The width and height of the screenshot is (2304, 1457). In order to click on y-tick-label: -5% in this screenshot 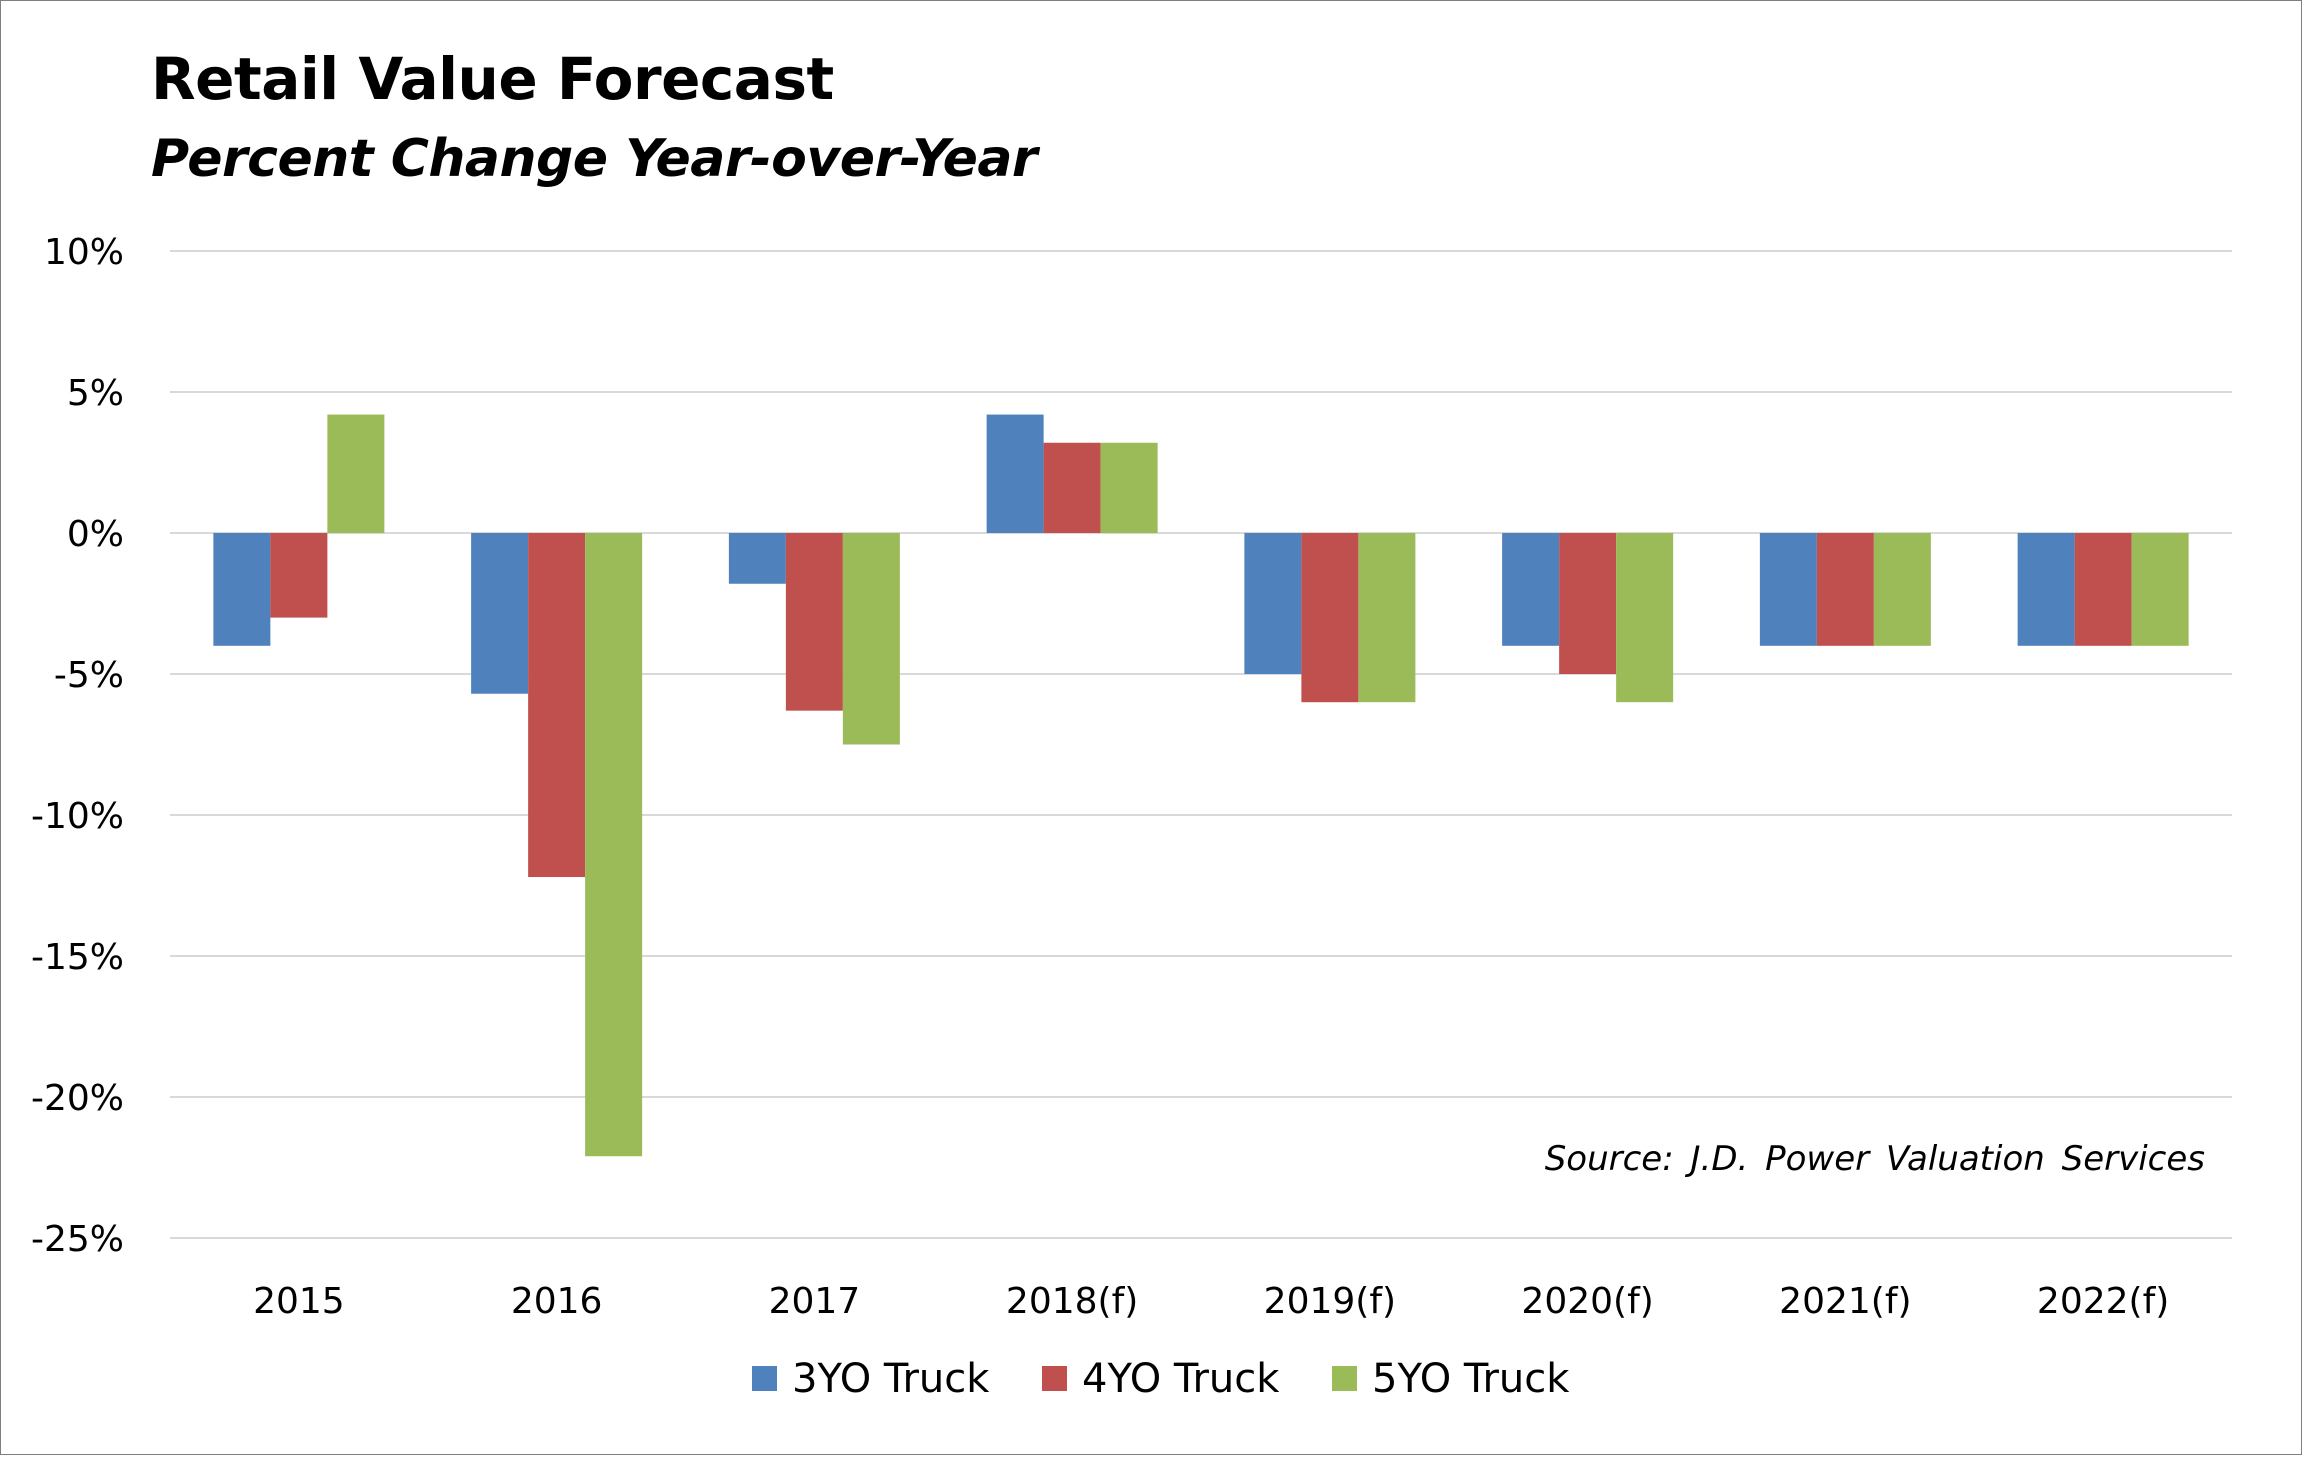, I will do `click(89, 675)`.